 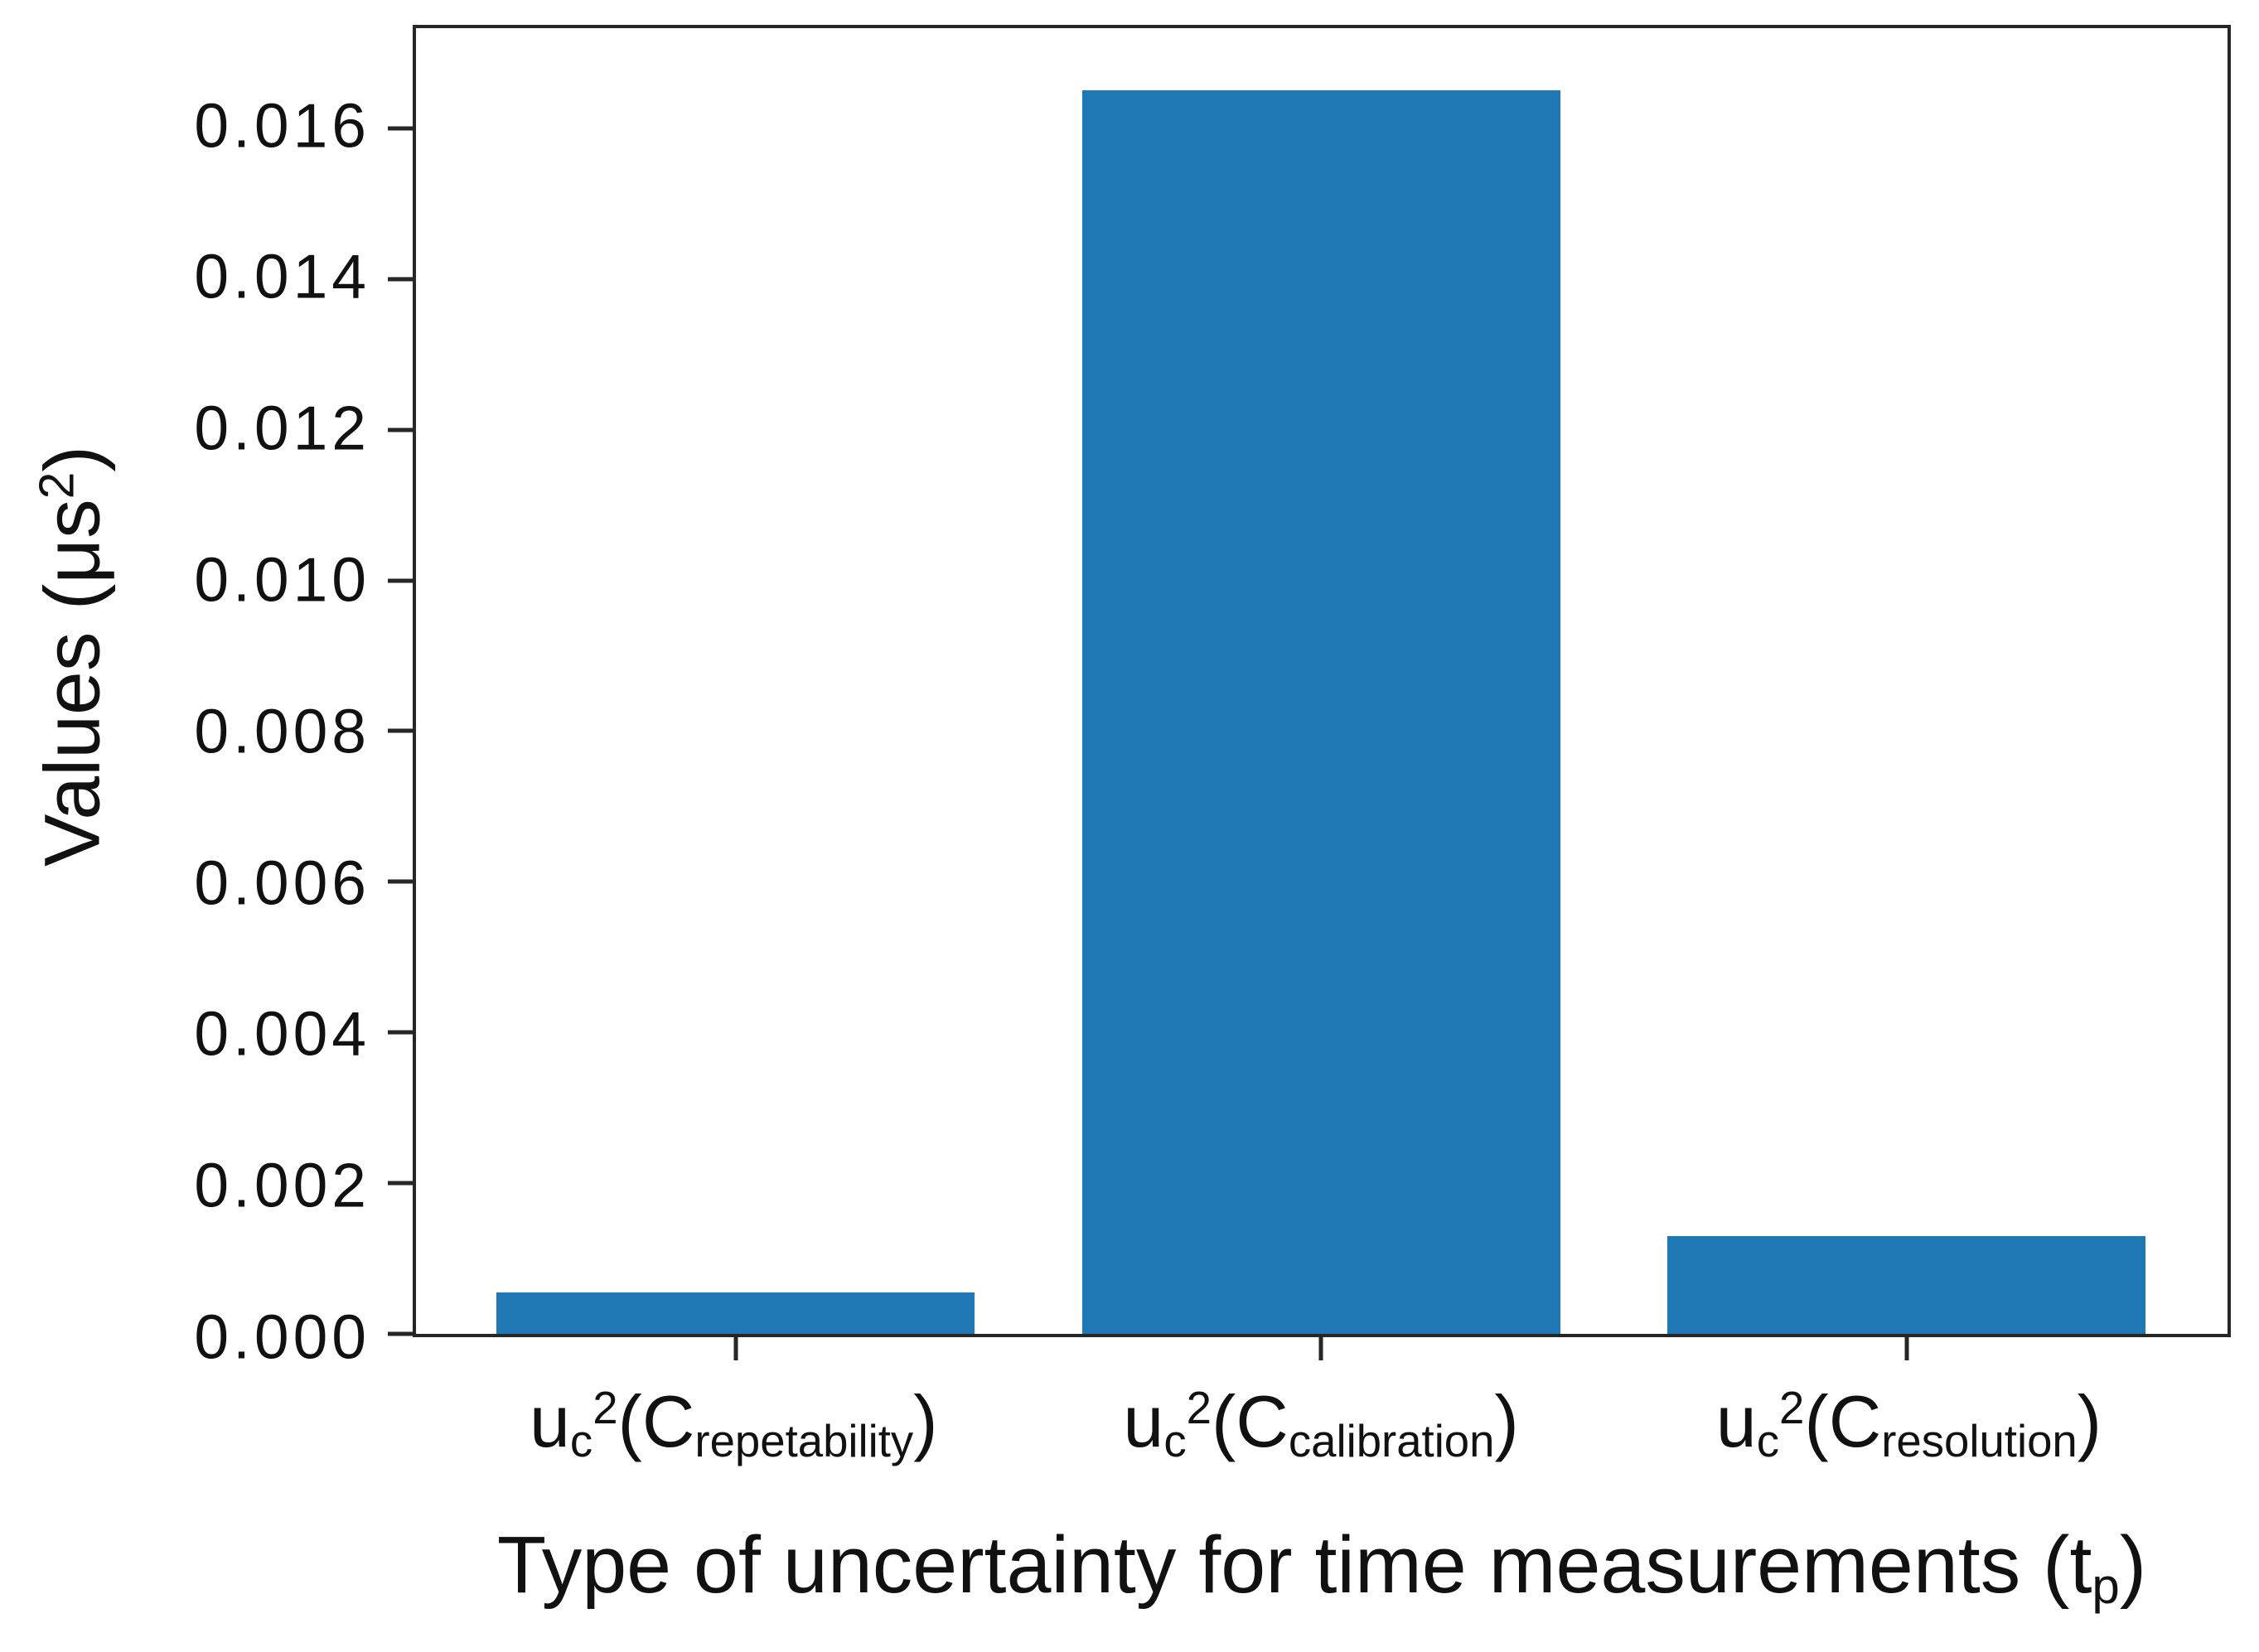 What do you see at coordinates (282, 428) in the screenshot?
I see `y-tick-label: 0.012` at bounding box center [282, 428].